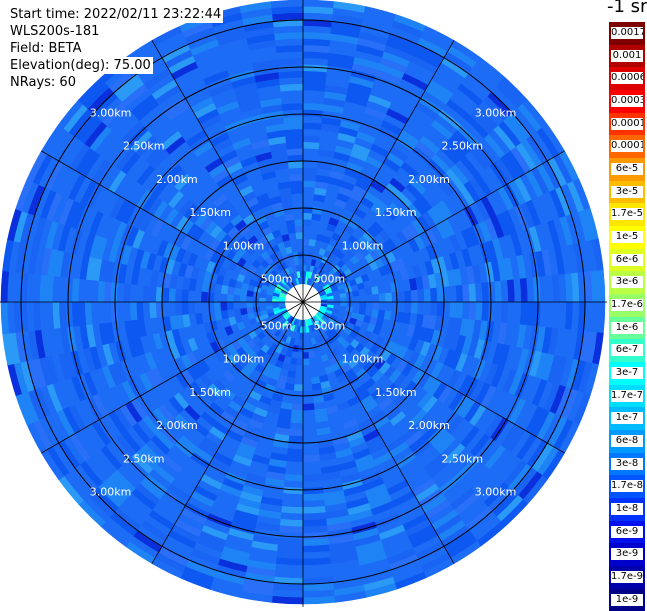 This screenshot has width=647, height=611. What do you see at coordinates (626, 396) in the screenshot?
I see `colorbar-cell: 1.7e-7` at bounding box center [626, 396].